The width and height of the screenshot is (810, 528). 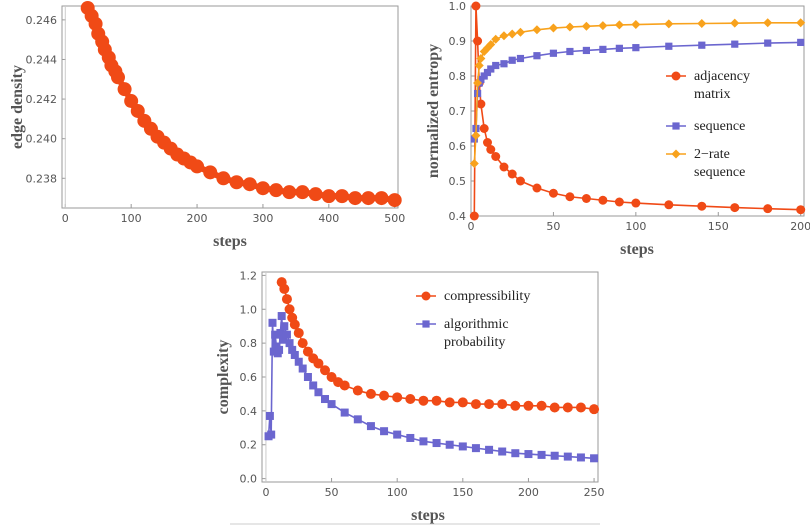 What do you see at coordinates (249, 343) in the screenshot?
I see `y-tick-label: 0.8` at bounding box center [249, 343].